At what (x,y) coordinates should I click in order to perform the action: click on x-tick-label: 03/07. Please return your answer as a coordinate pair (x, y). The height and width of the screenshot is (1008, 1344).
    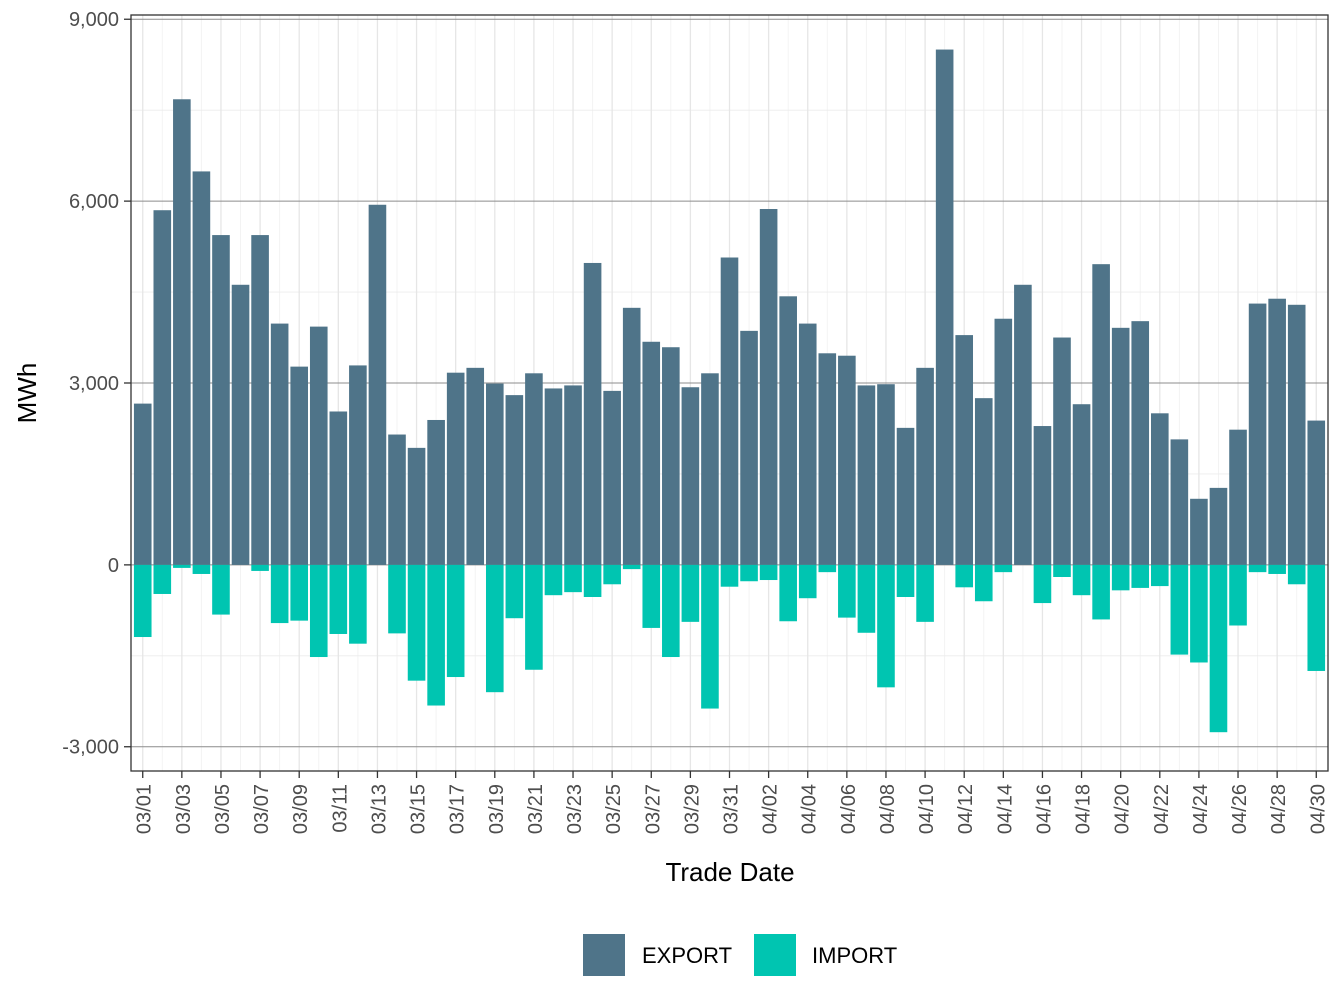
    Looking at the image, I should click on (262, 809).